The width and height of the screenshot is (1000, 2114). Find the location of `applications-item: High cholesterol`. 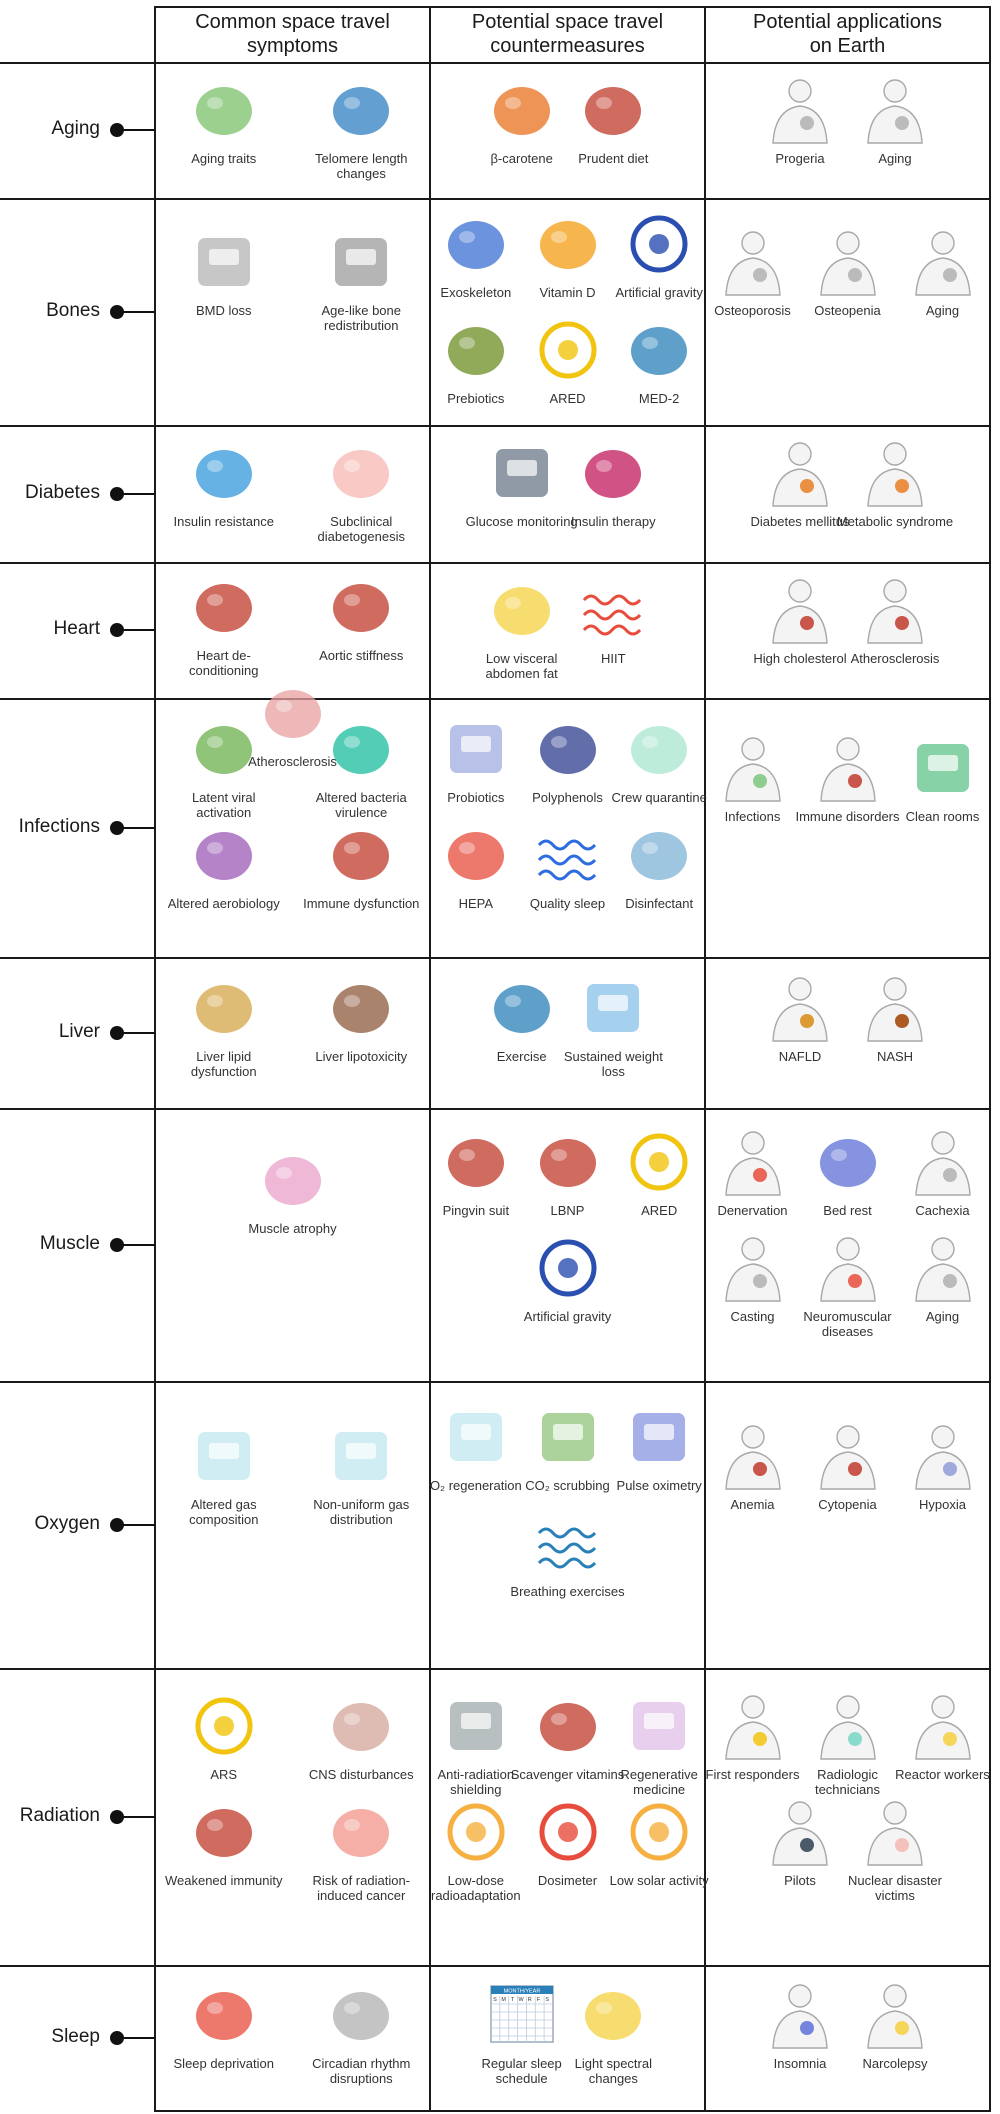

applications-item: High cholesterol is located at coordinates (800, 620).